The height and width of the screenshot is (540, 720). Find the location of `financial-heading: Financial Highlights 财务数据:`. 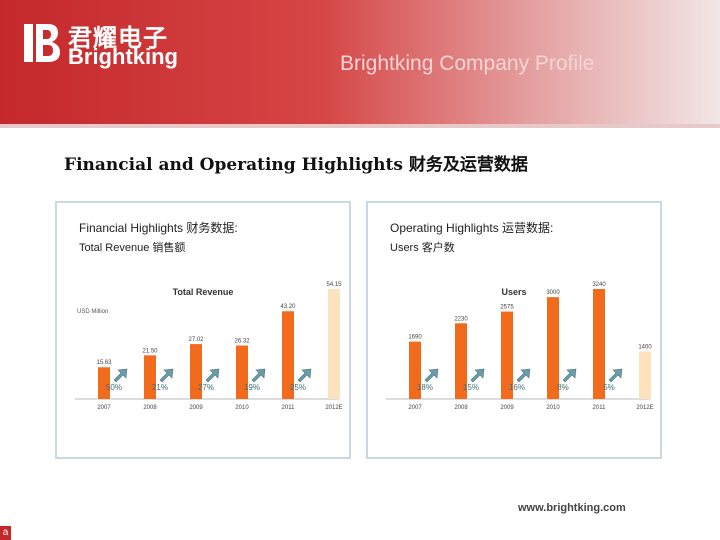

financial-heading: Financial Highlights 财务数据: is located at coordinates (158, 228).